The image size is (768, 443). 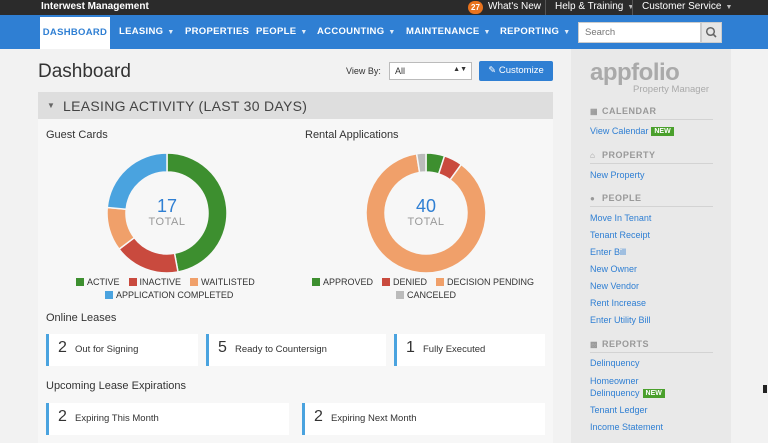 I want to click on calendar-icon: ▦, so click(x=594, y=111).